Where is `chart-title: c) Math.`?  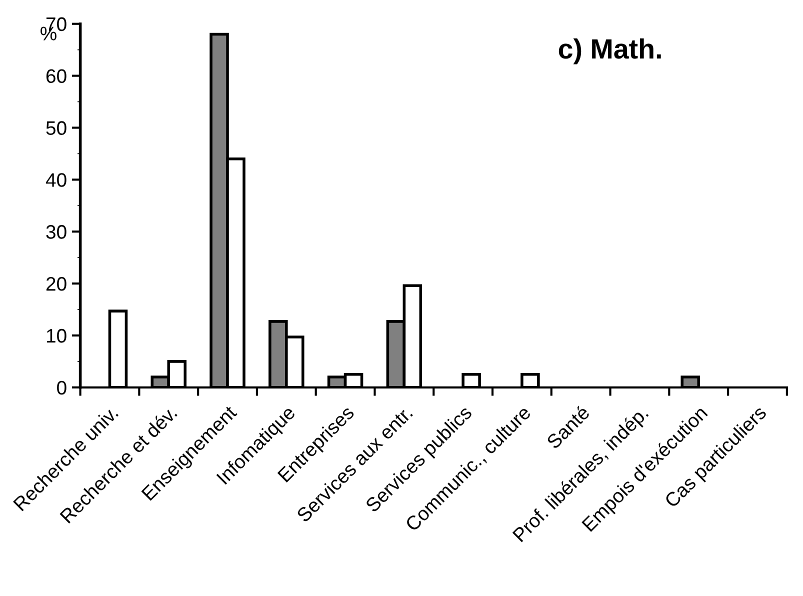
chart-title: c) Math. is located at coordinates (609, 51).